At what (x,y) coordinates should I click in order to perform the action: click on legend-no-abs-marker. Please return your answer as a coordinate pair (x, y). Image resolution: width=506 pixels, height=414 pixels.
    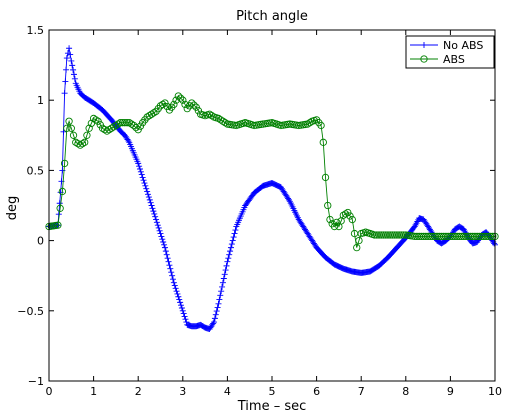
    Looking at the image, I should click on (424, 45).